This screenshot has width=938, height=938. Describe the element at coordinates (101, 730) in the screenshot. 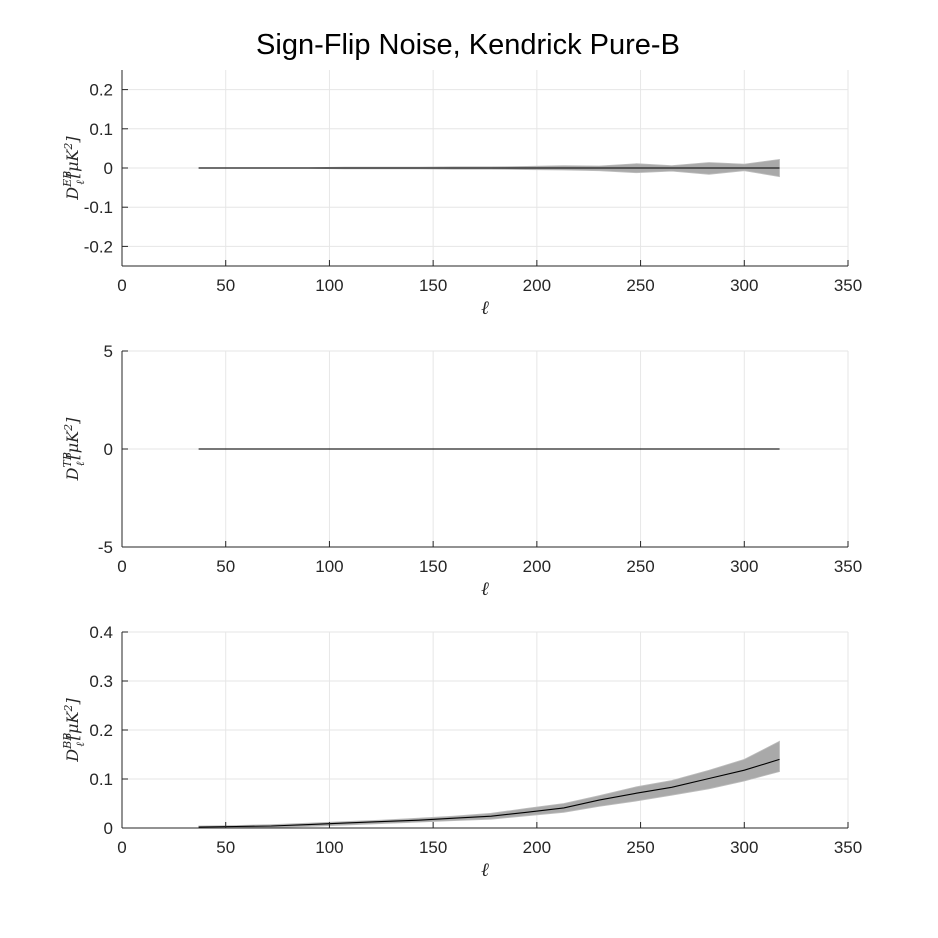

I see `bb-y-tick-label: 0.2` at that location.